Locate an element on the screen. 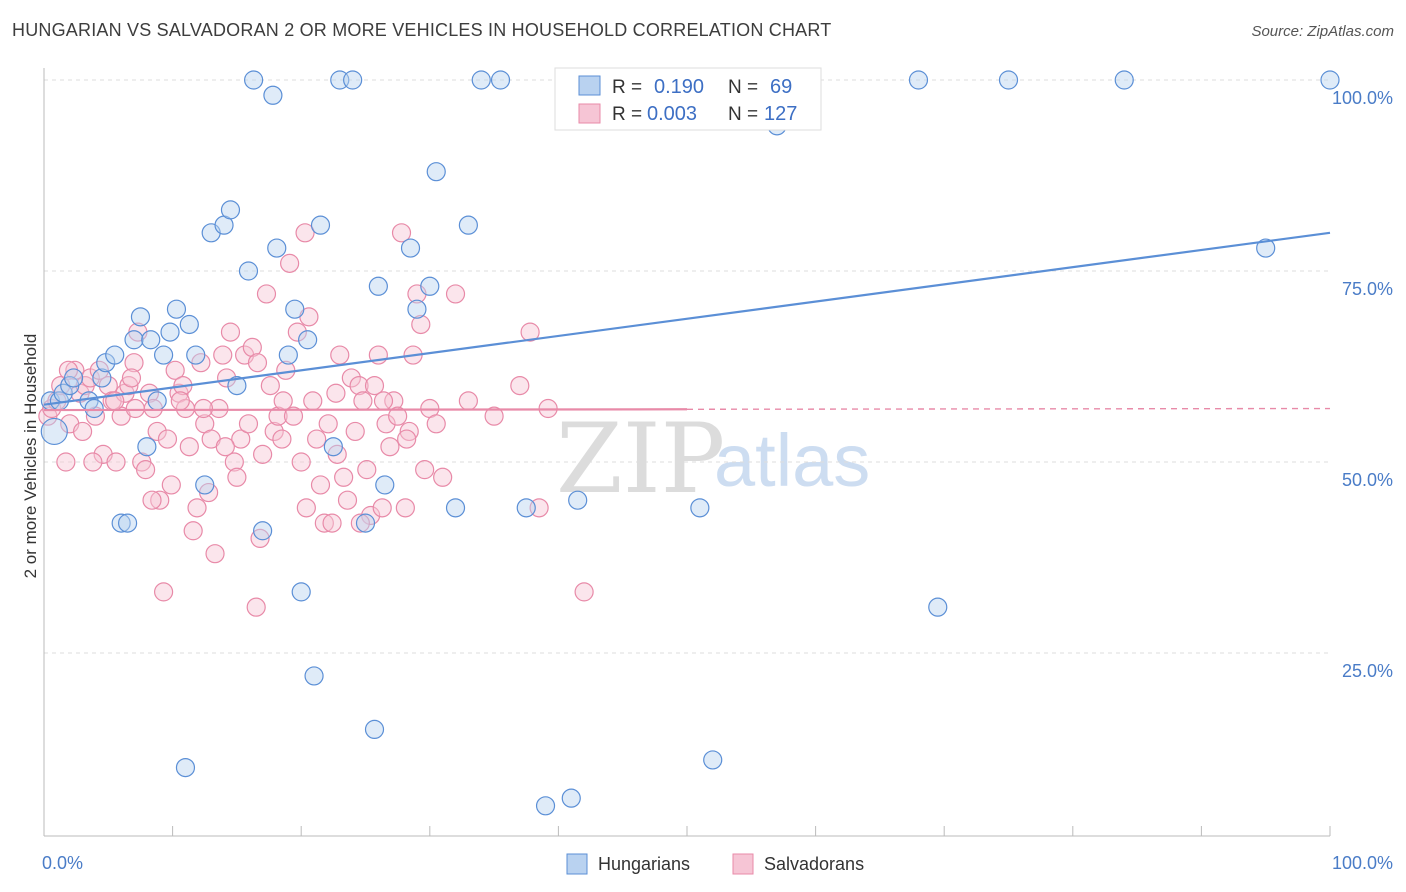 This screenshot has height=892, width=1406. legend-r-value-2: 0.003 is located at coordinates (672, 114).